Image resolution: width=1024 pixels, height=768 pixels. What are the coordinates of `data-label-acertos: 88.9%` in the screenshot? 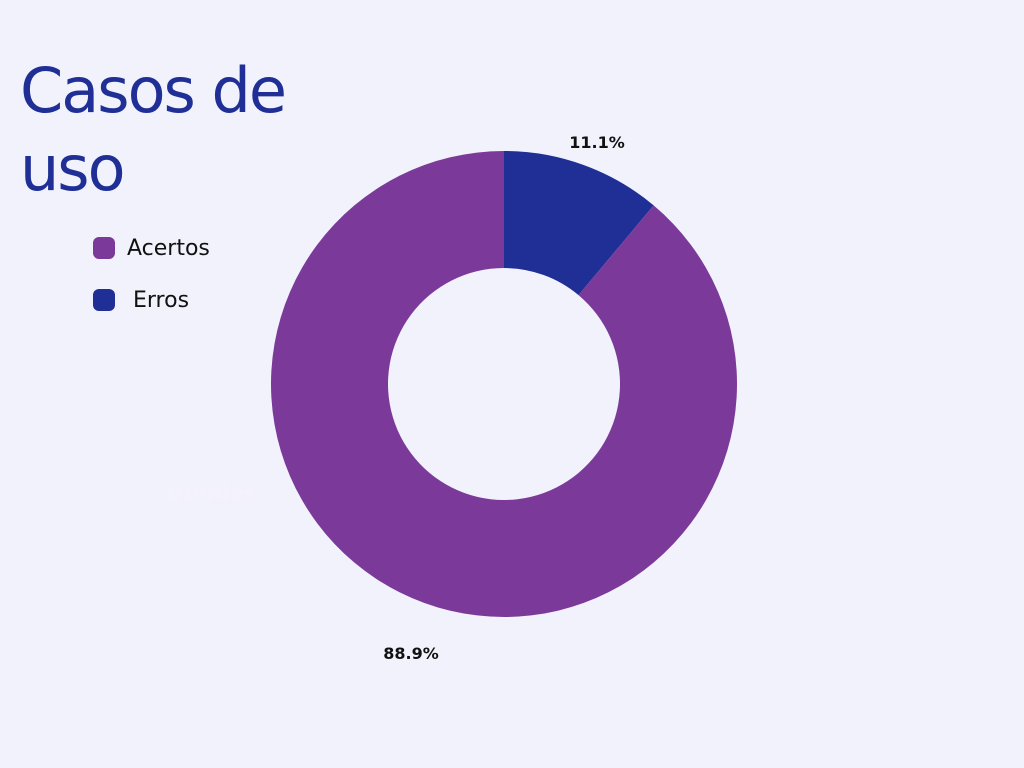 It's located at (411, 653).